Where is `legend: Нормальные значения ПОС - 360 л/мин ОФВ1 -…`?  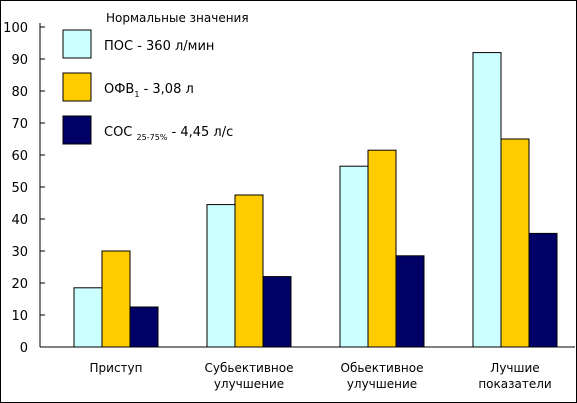
legend: Нормальные значения ПОС - 360 л/мин ОФВ1 -… is located at coordinates (155, 78).